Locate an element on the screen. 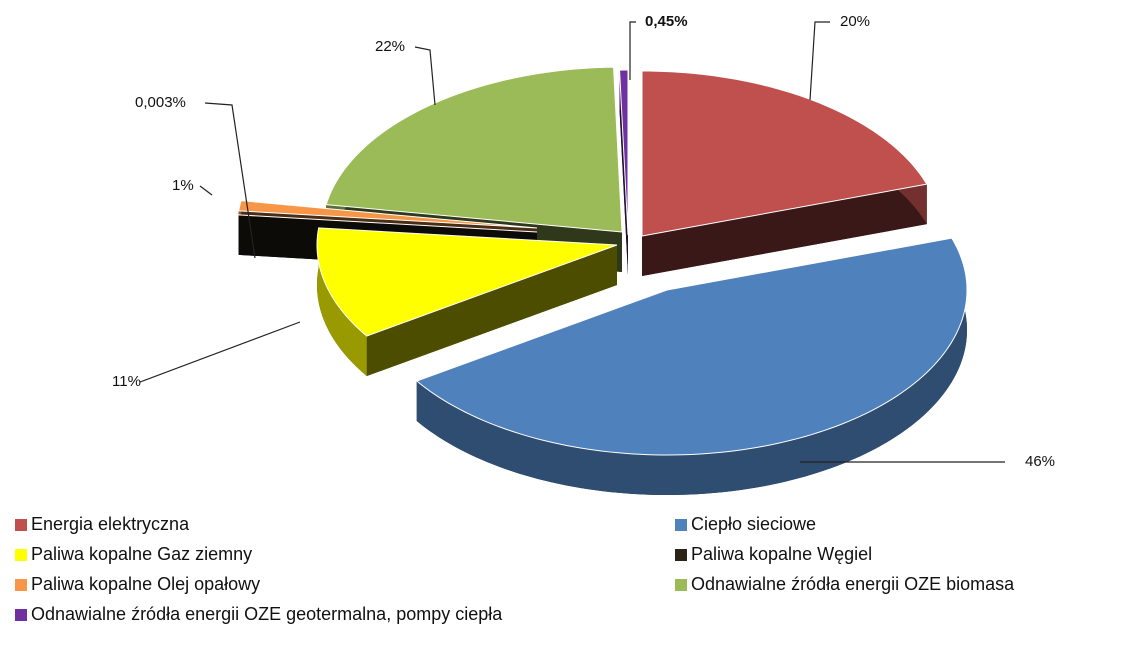 The width and height of the screenshot is (1133, 660). data-label: 22% is located at coordinates (390, 46).